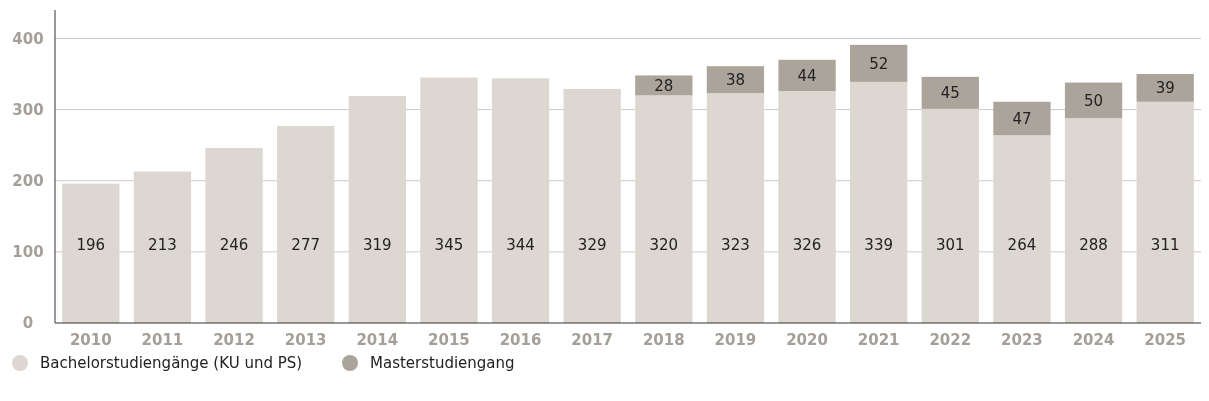  What do you see at coordinates (1093, 245) in the screenshot?
I see `data-label: 288` at bounding box center [1093, 245].